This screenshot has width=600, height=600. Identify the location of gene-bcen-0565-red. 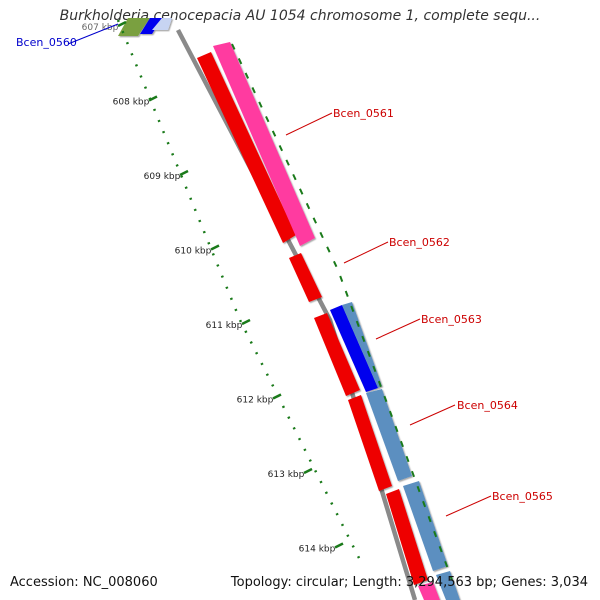
(407, 537).